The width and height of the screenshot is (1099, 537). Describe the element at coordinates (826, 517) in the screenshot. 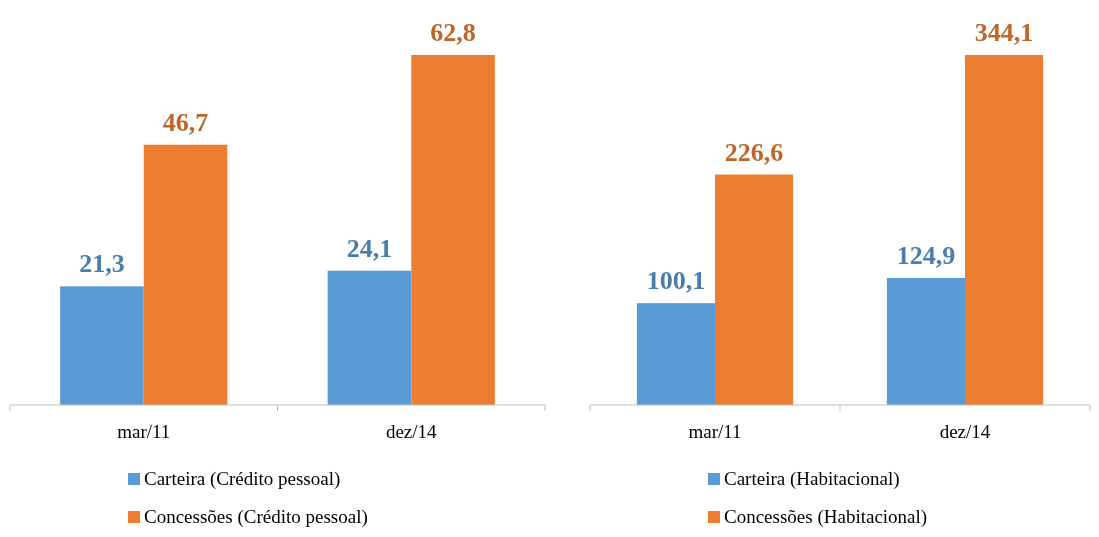

I see `legend-label: Concessões (Habitacional)` at that location.